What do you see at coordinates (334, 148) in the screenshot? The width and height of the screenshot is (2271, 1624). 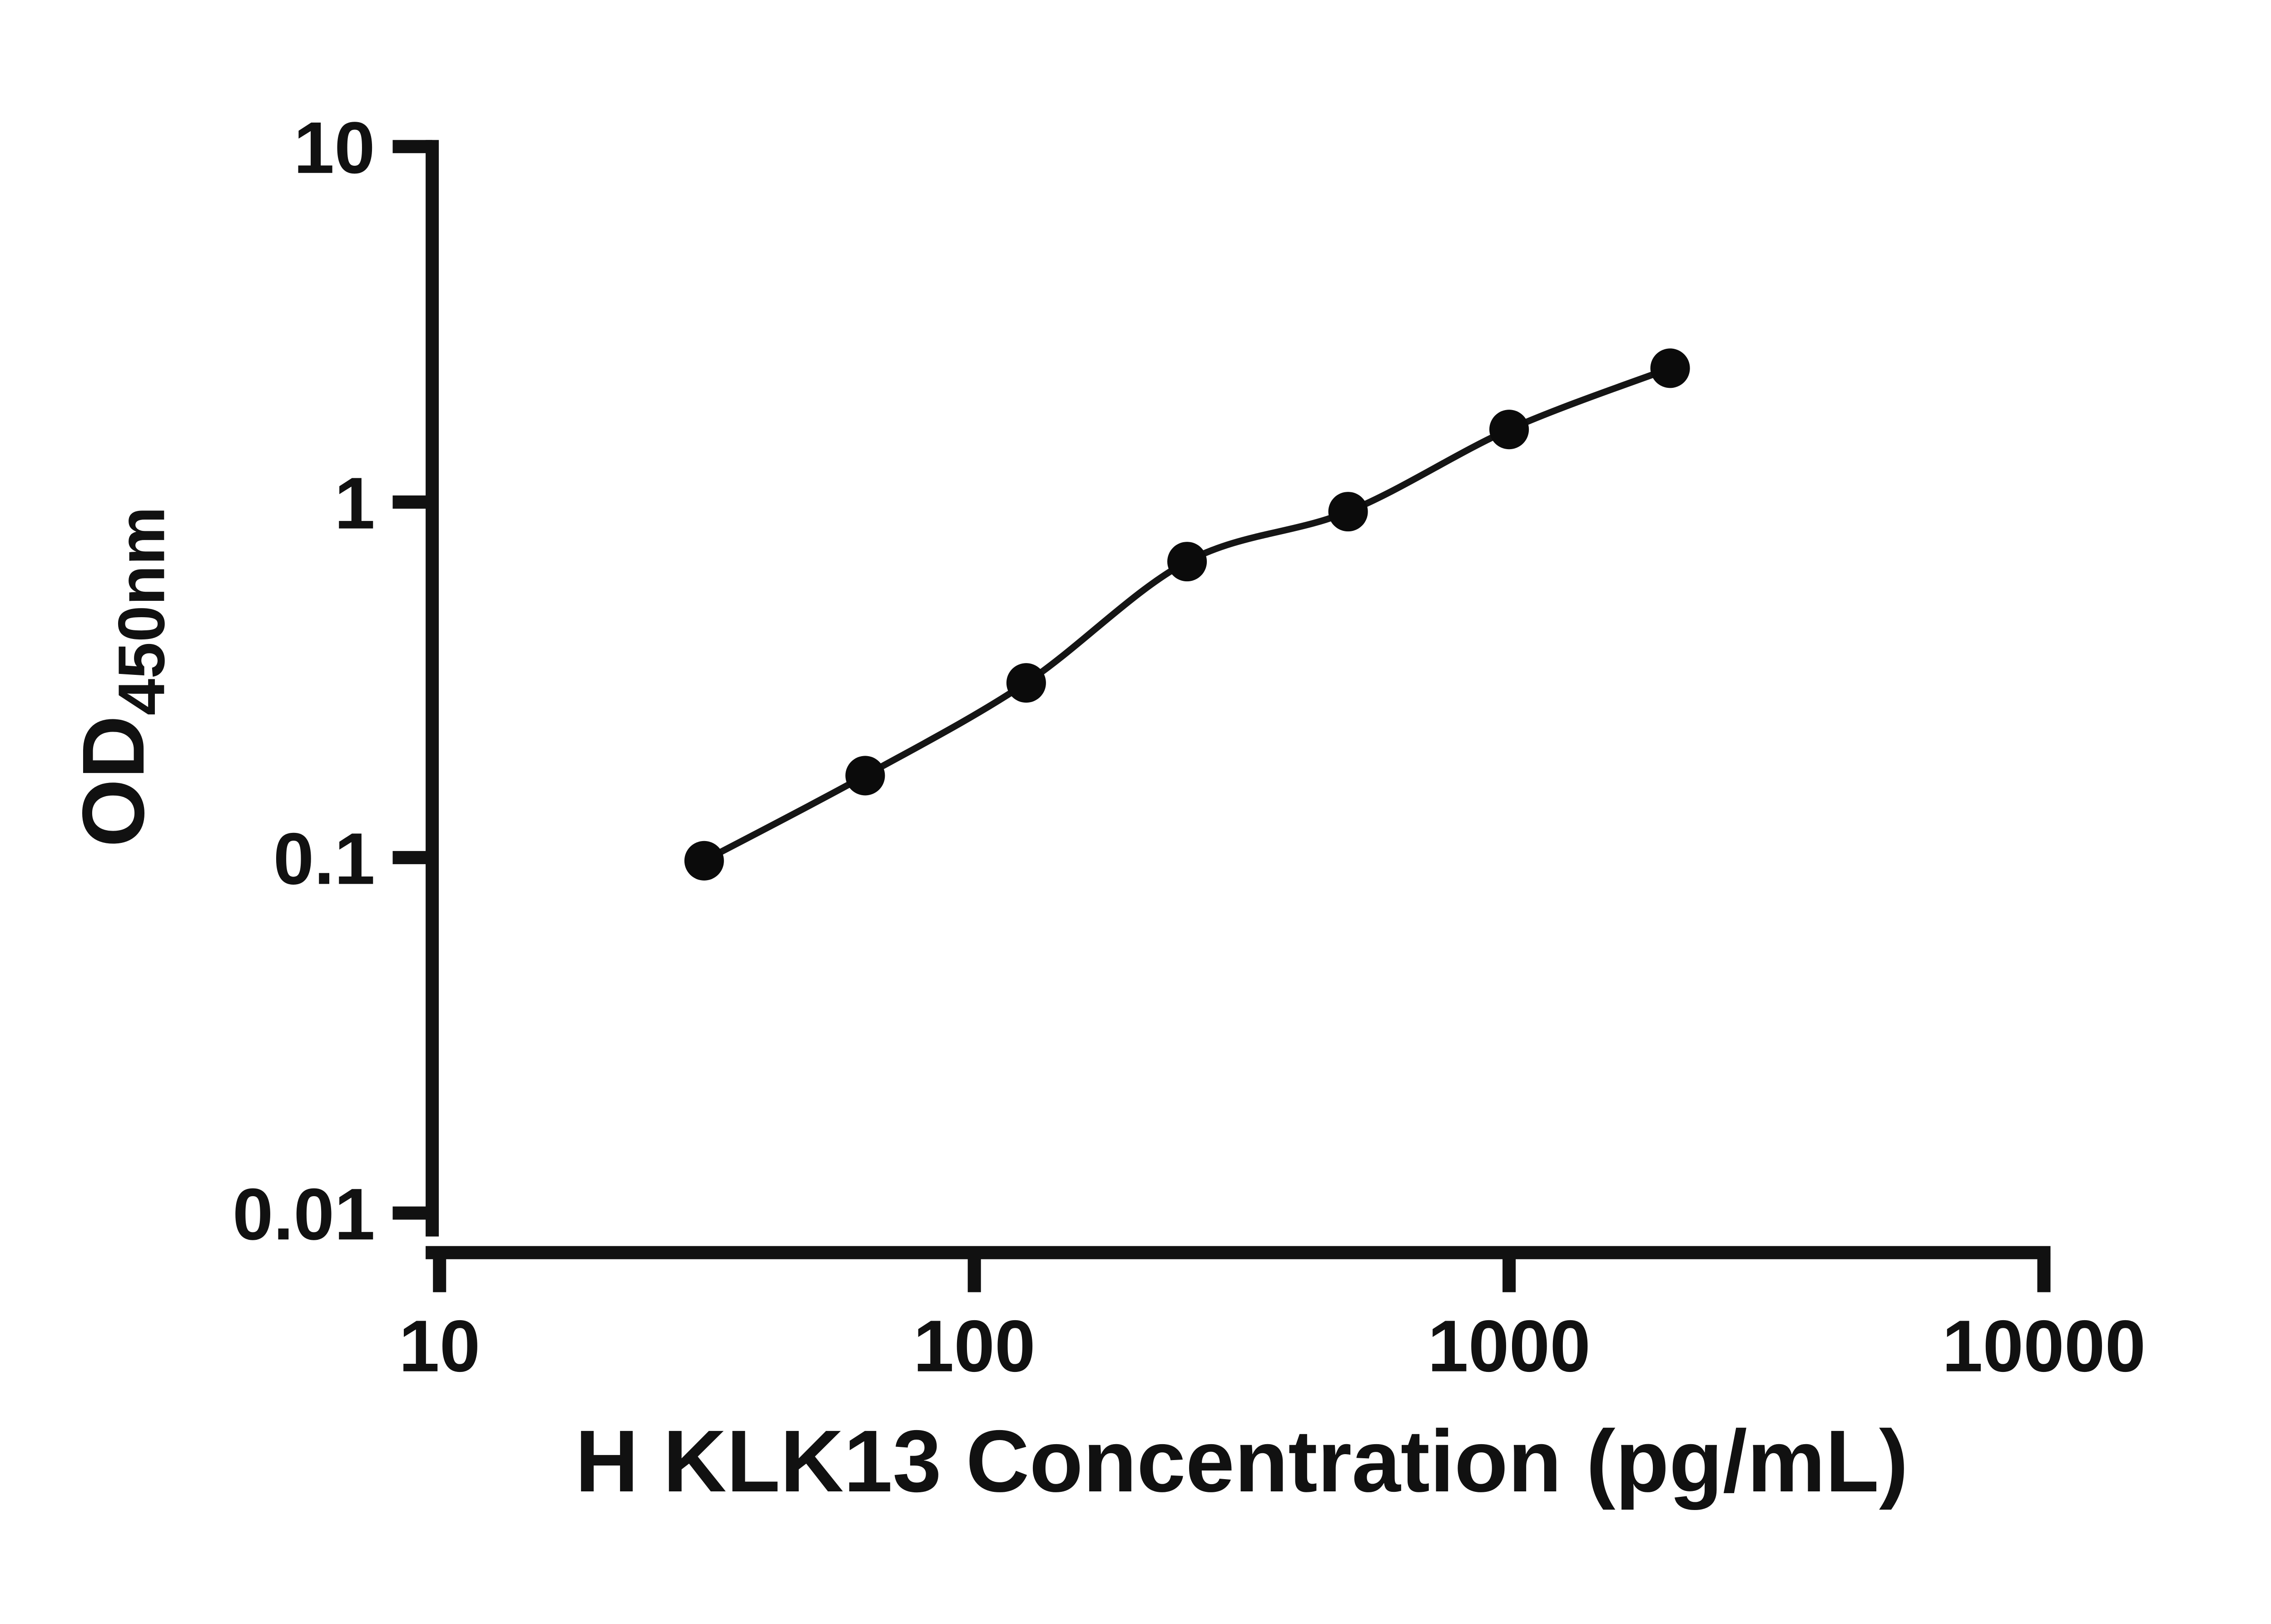 I see `y-axis-tick-label: 10` at bounding box center [334, 148].